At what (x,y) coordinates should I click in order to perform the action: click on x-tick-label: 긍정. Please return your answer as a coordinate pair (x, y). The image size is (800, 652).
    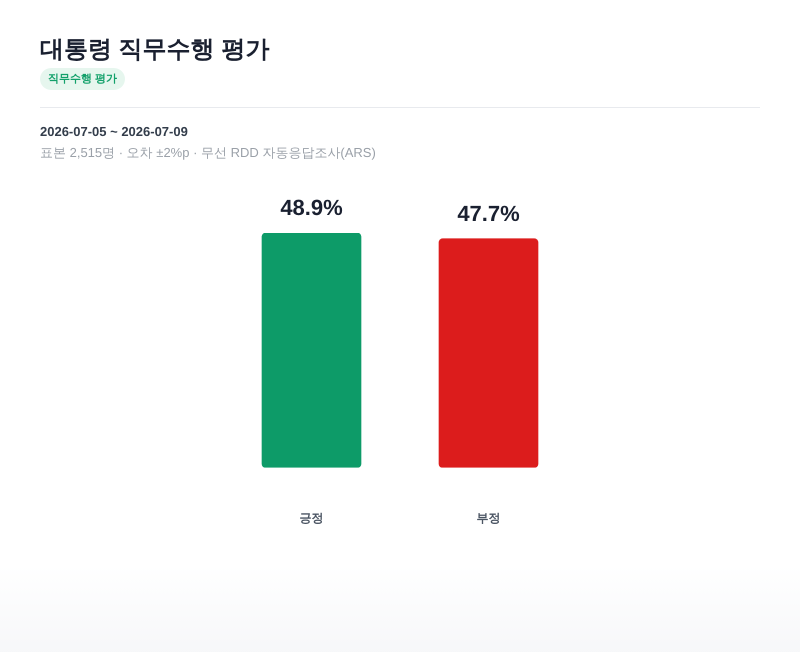
    Looking at the image, I should click on (312, 518).